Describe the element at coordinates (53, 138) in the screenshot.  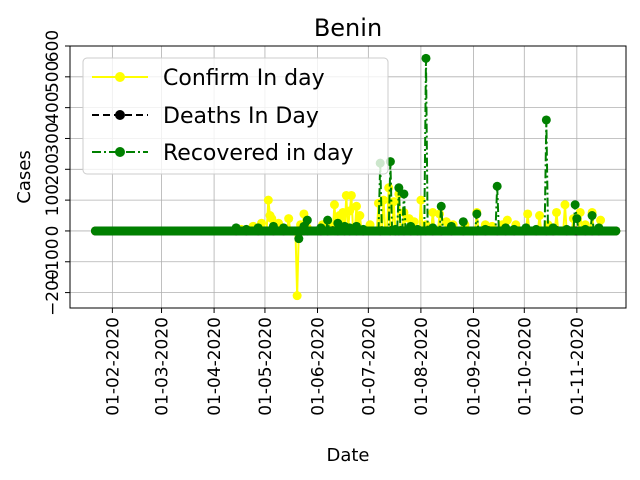
I see `y-tick-label: 300` at that location.